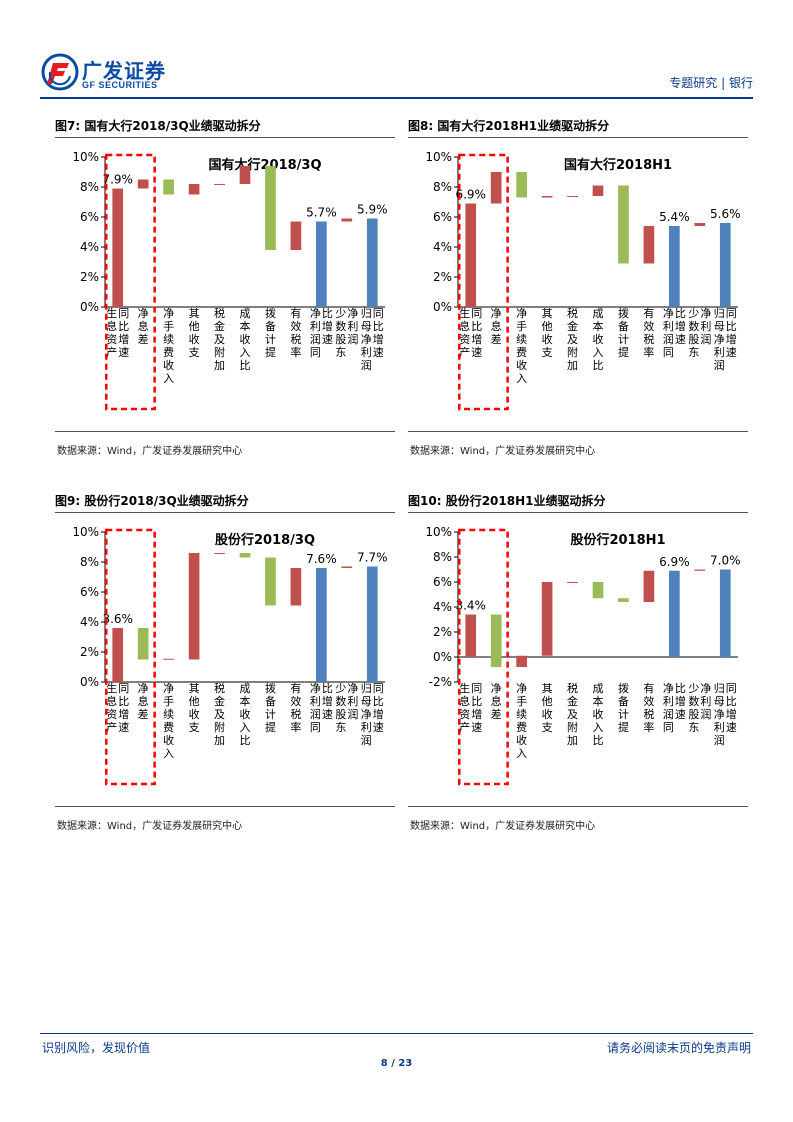  Describe the element at coordinates (506, 500) in the screenshot. I see `figure-caption: 图10: 股份行2018H1业绩驱动拆分` at that location.